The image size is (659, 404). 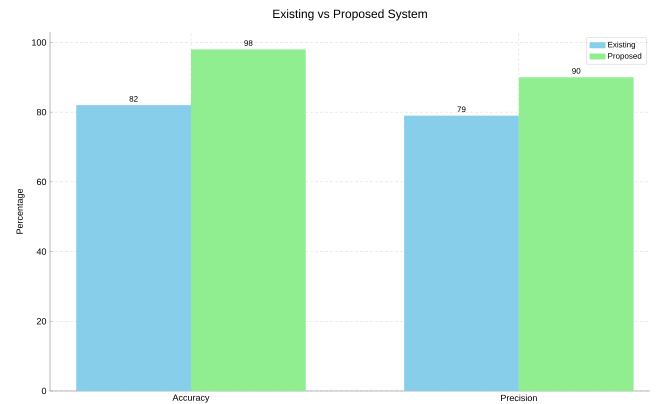 I want to click on data-label: 90, so click(x=576, y=71).